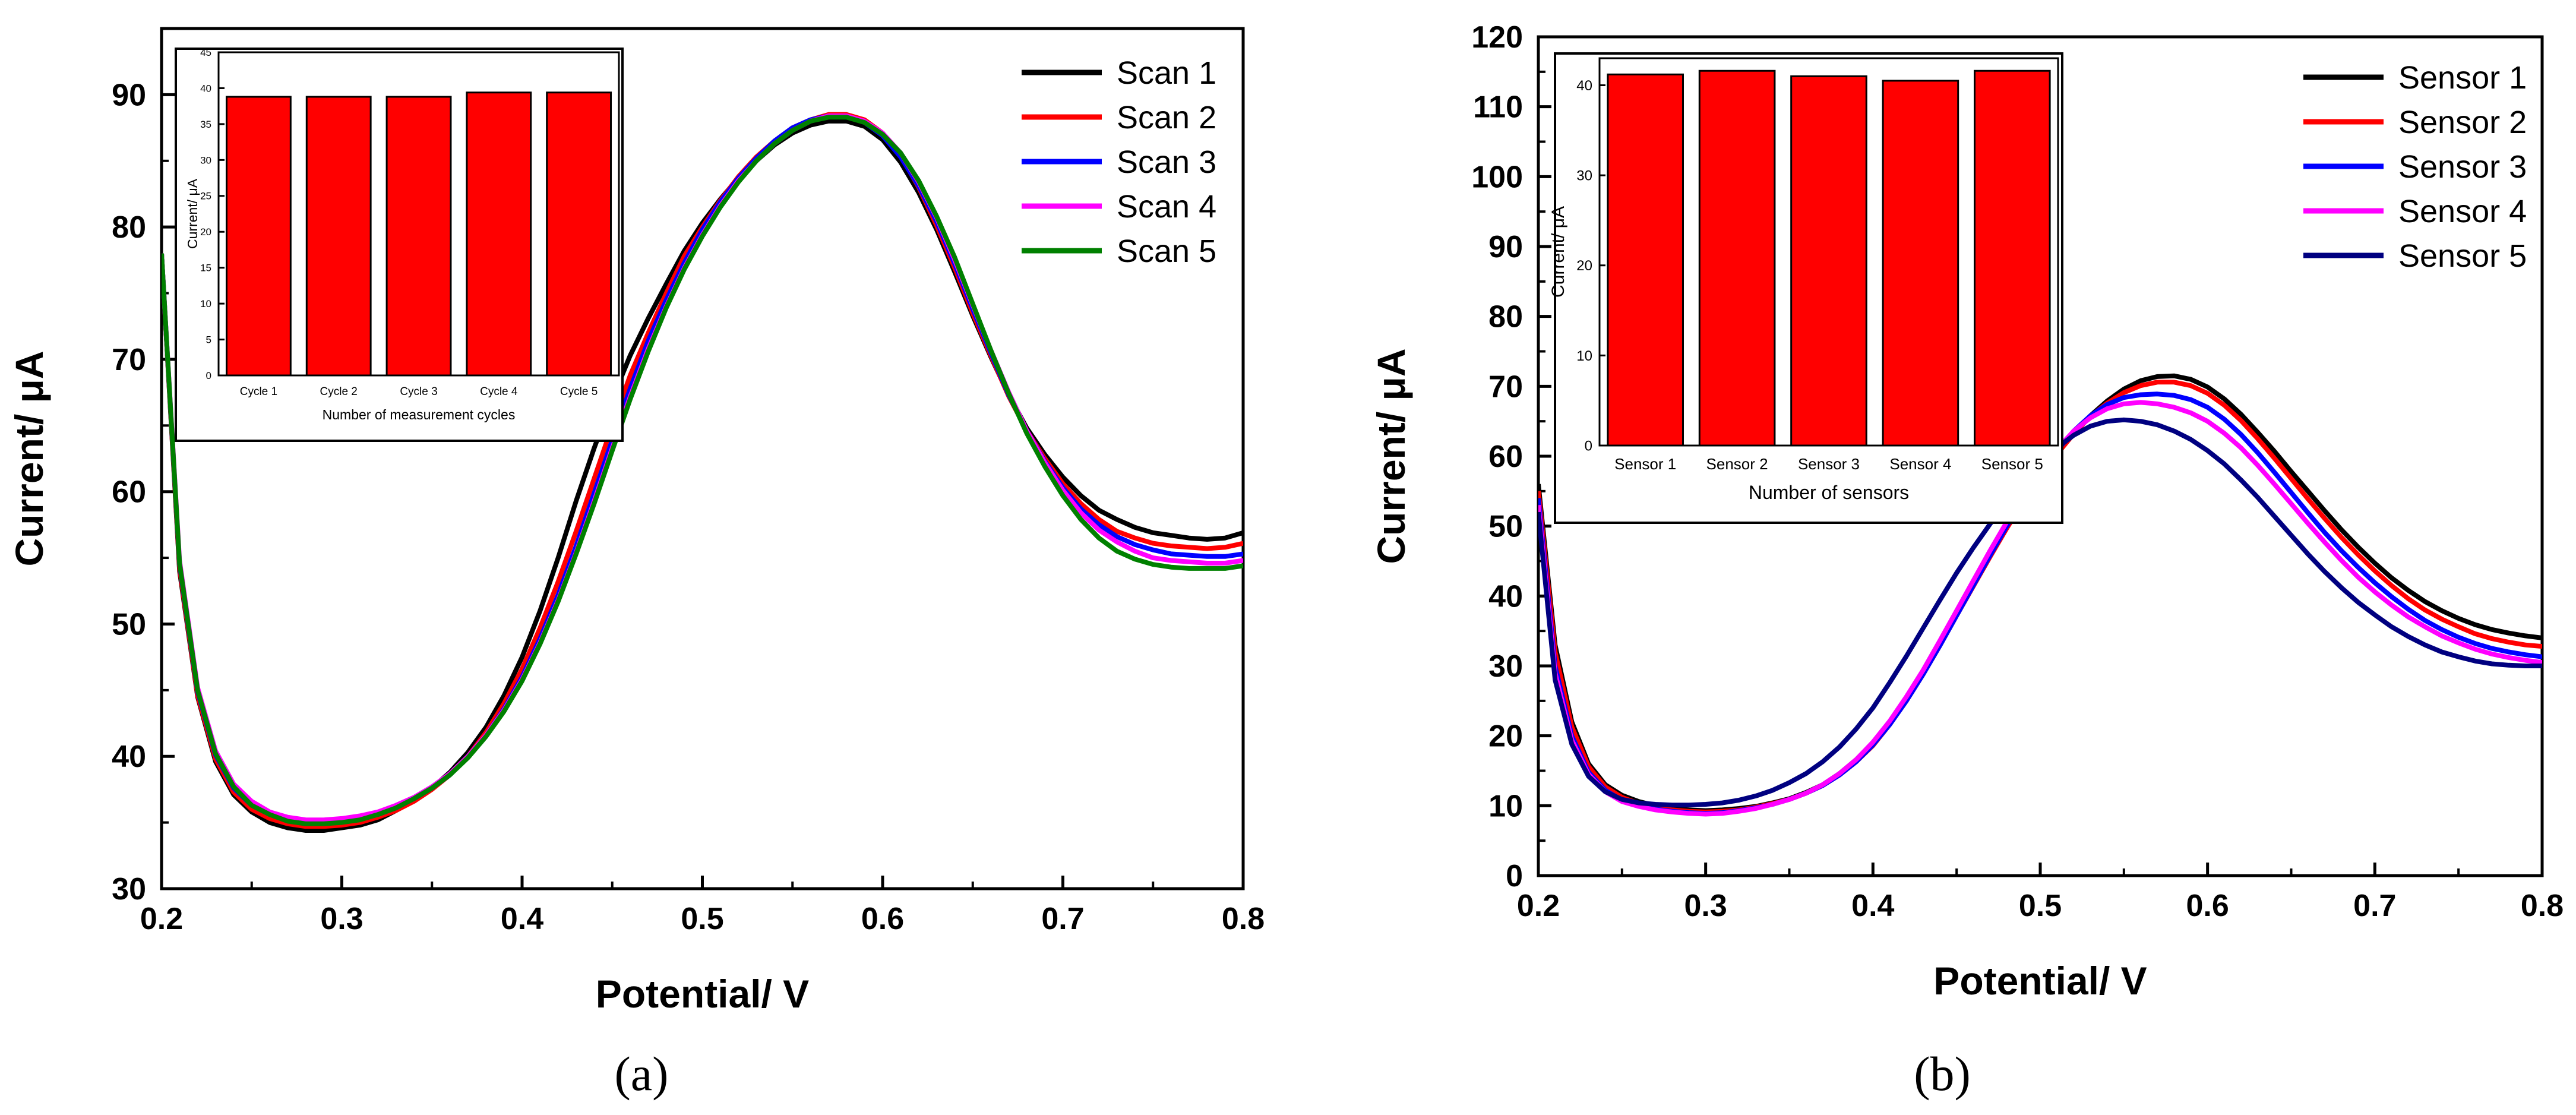 The width and height of the screenshot is (2576, 1115). What do you see at coordinates (205, 52) in the screenshot?
I see `inset-y-tick-label: 45` at bounding box center [205, 52].